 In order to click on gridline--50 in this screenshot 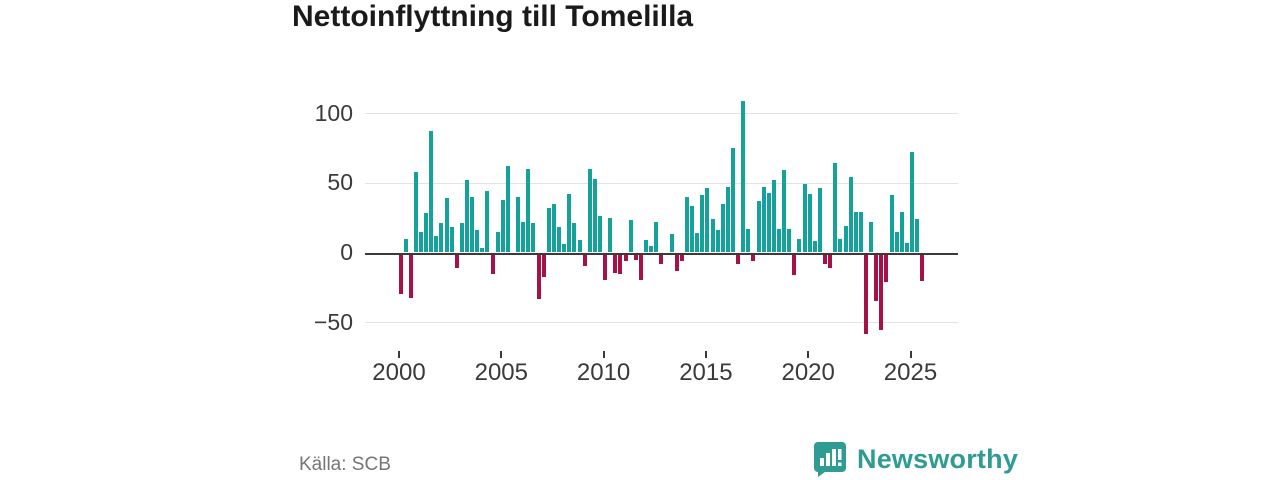, I will do `click(661, 323)`.